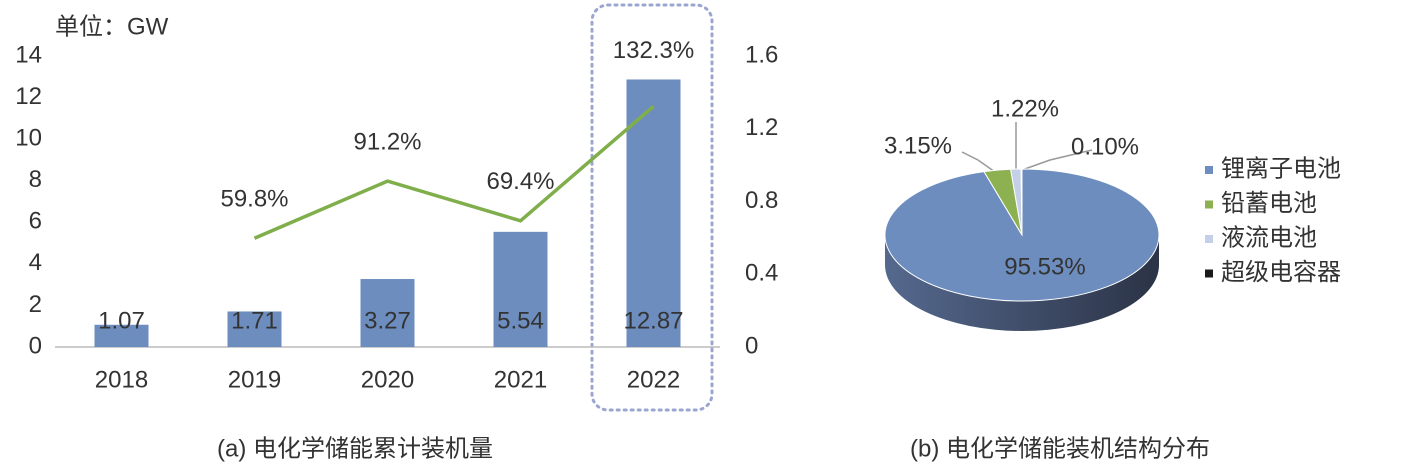 The width and height of the screenshot is (1406, 467). Describe the element at coordinates (761, 200) in the screenshot. I see `y2-tick-label: 0.8` at that location.